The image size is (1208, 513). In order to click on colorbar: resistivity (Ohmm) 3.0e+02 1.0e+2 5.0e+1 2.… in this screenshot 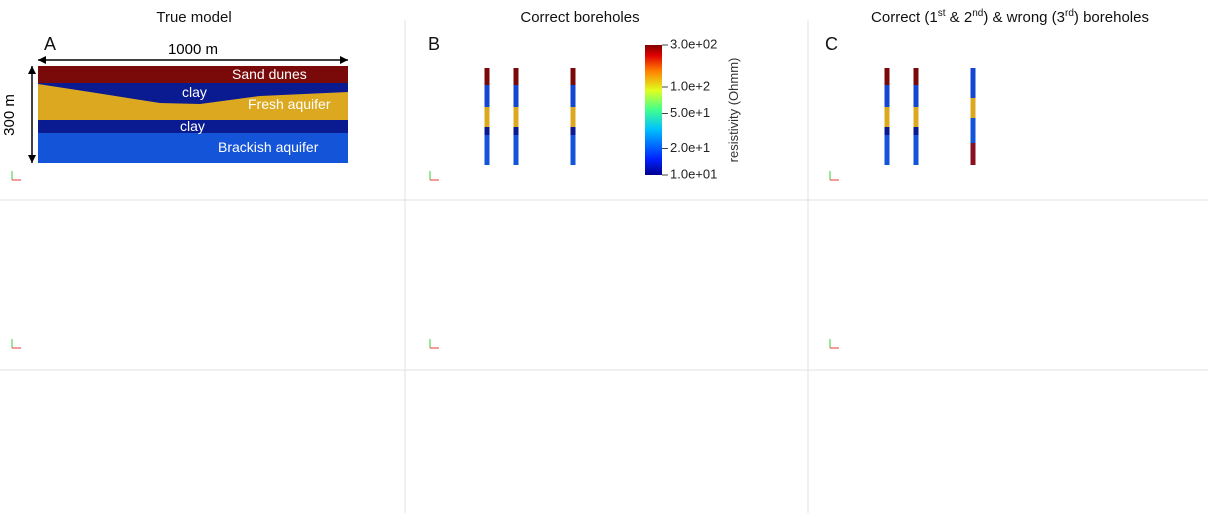, I will do `click(693, 108)`.